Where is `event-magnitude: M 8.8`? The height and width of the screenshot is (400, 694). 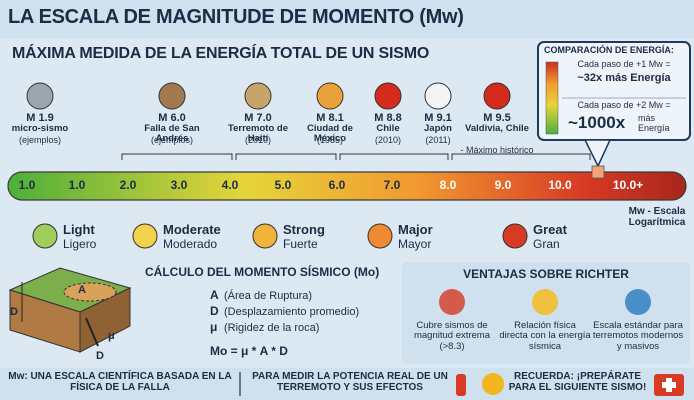 event-magnitude: M 8.8 is located at coordinates (388, 118).